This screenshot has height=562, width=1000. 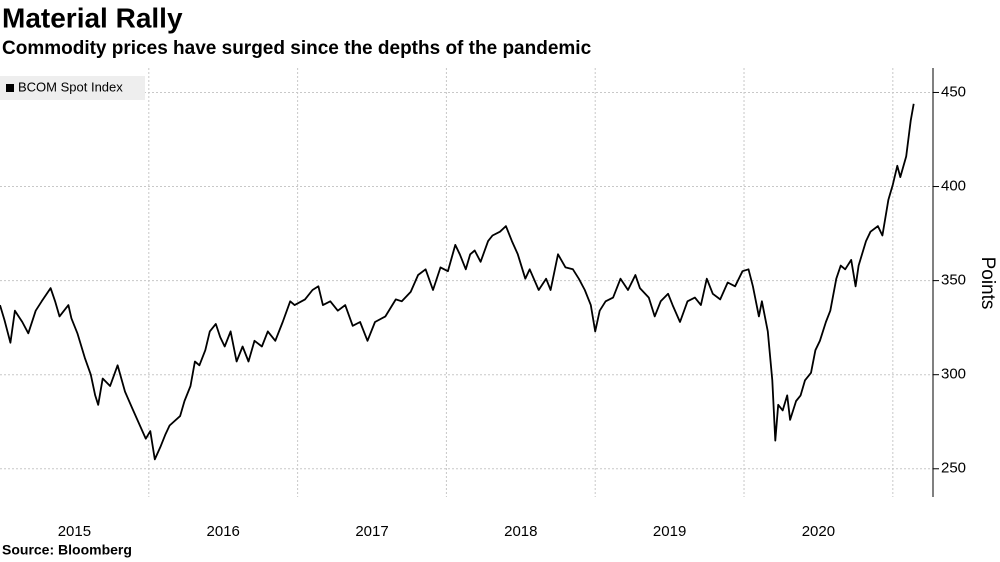 I want to click on y-tick-label: 400, so click(x=953, y=186).